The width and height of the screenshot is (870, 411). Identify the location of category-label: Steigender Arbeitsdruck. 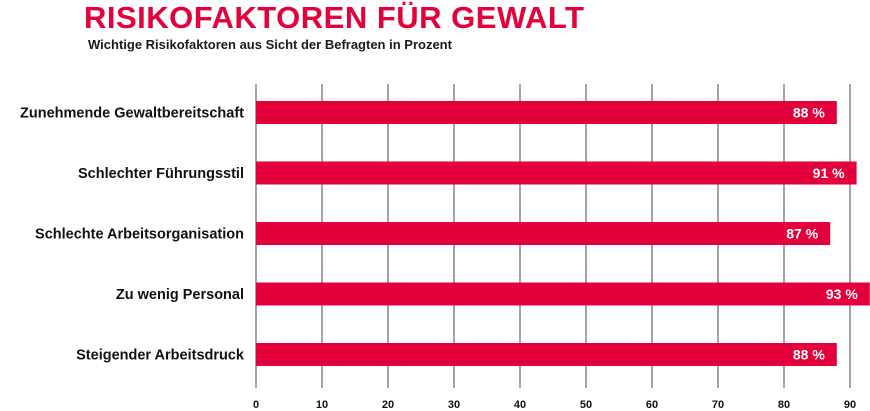
(160, 356).